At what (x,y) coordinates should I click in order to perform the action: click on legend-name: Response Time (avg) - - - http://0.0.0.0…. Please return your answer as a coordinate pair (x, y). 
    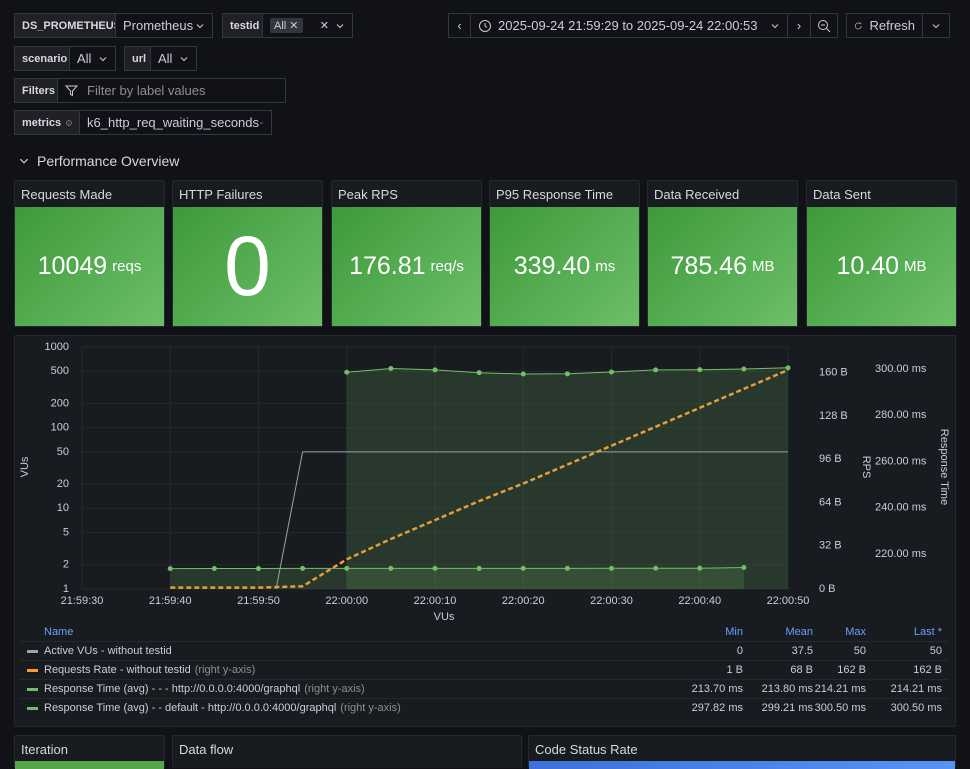
    Looking at the image, I should click on (204, 689).